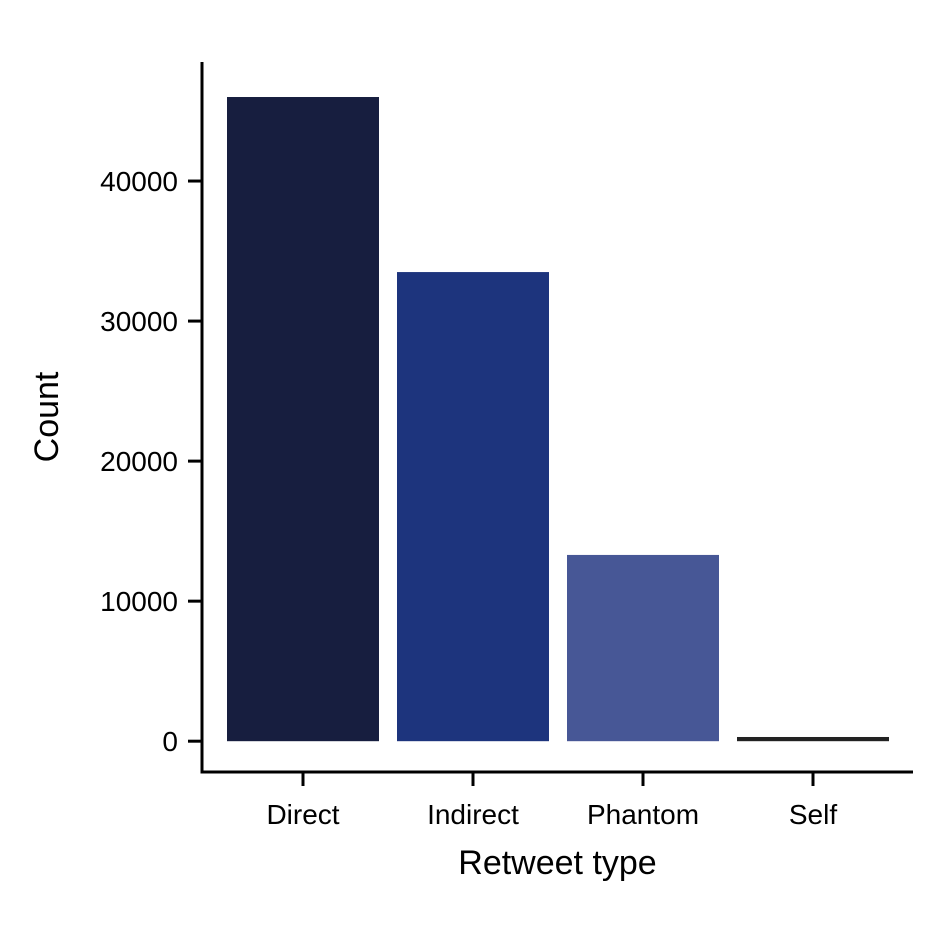  What do you see at coordinates (47, 416) in the screenshot?
I see `y-axis-title: Count` at bounding box center [47, 416].